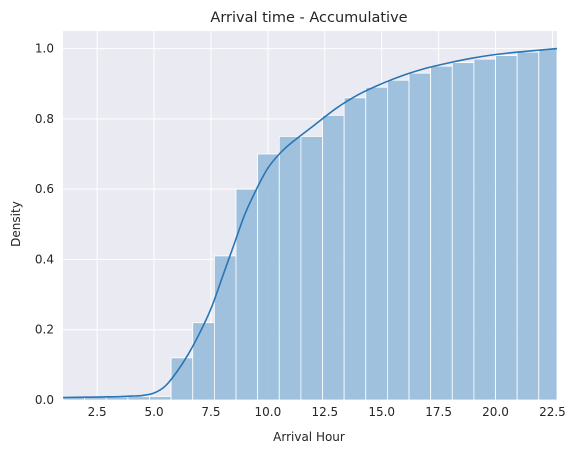 This screenshot has width=571, height=453. Describe the element at coordinates (44, 259) in the screenshot. I see `y-tick-label: 0.4` at that location.